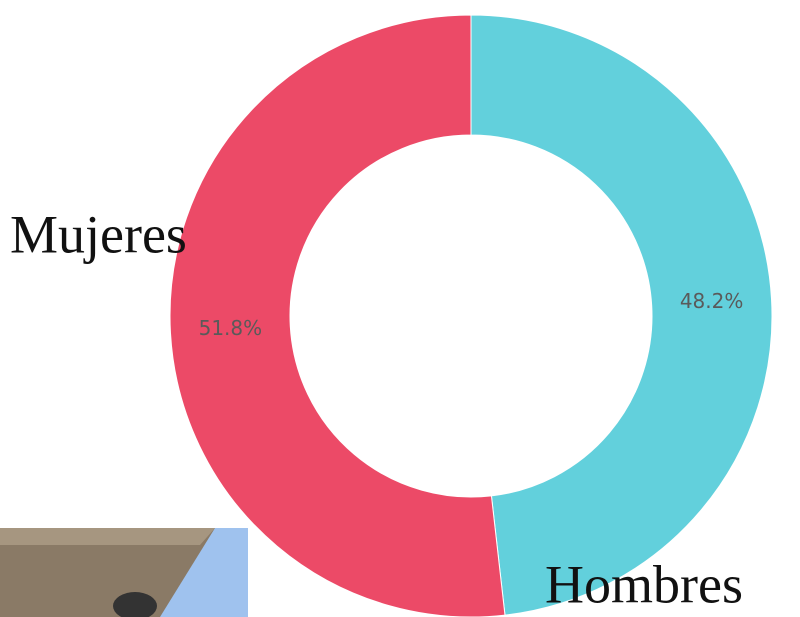 This screenshot has height=617, width=800. What do you see at coordinates (231, 328) in the screenshot?
I see `value-label: 51.8%` at bounding box center [231, 328].